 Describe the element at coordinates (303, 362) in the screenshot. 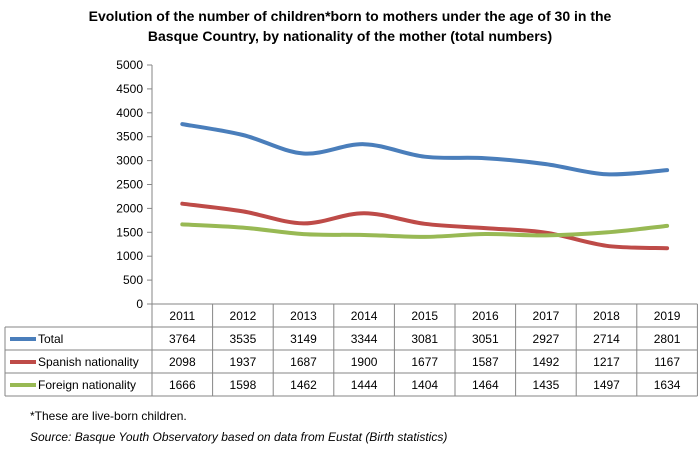

I see `data-value-cell: 1687` at that location.